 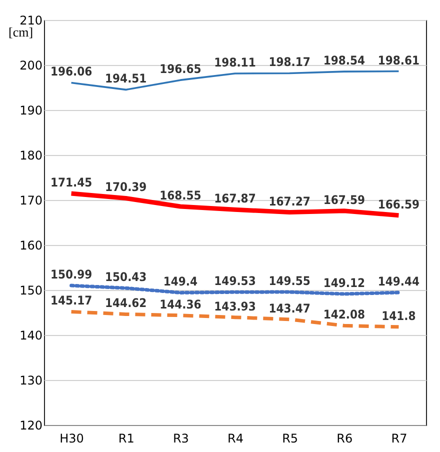 What do you see at coordinates (126, 439) in the screenshot?
I see `x-tick-label: R1` at bounding box center [126, 439].